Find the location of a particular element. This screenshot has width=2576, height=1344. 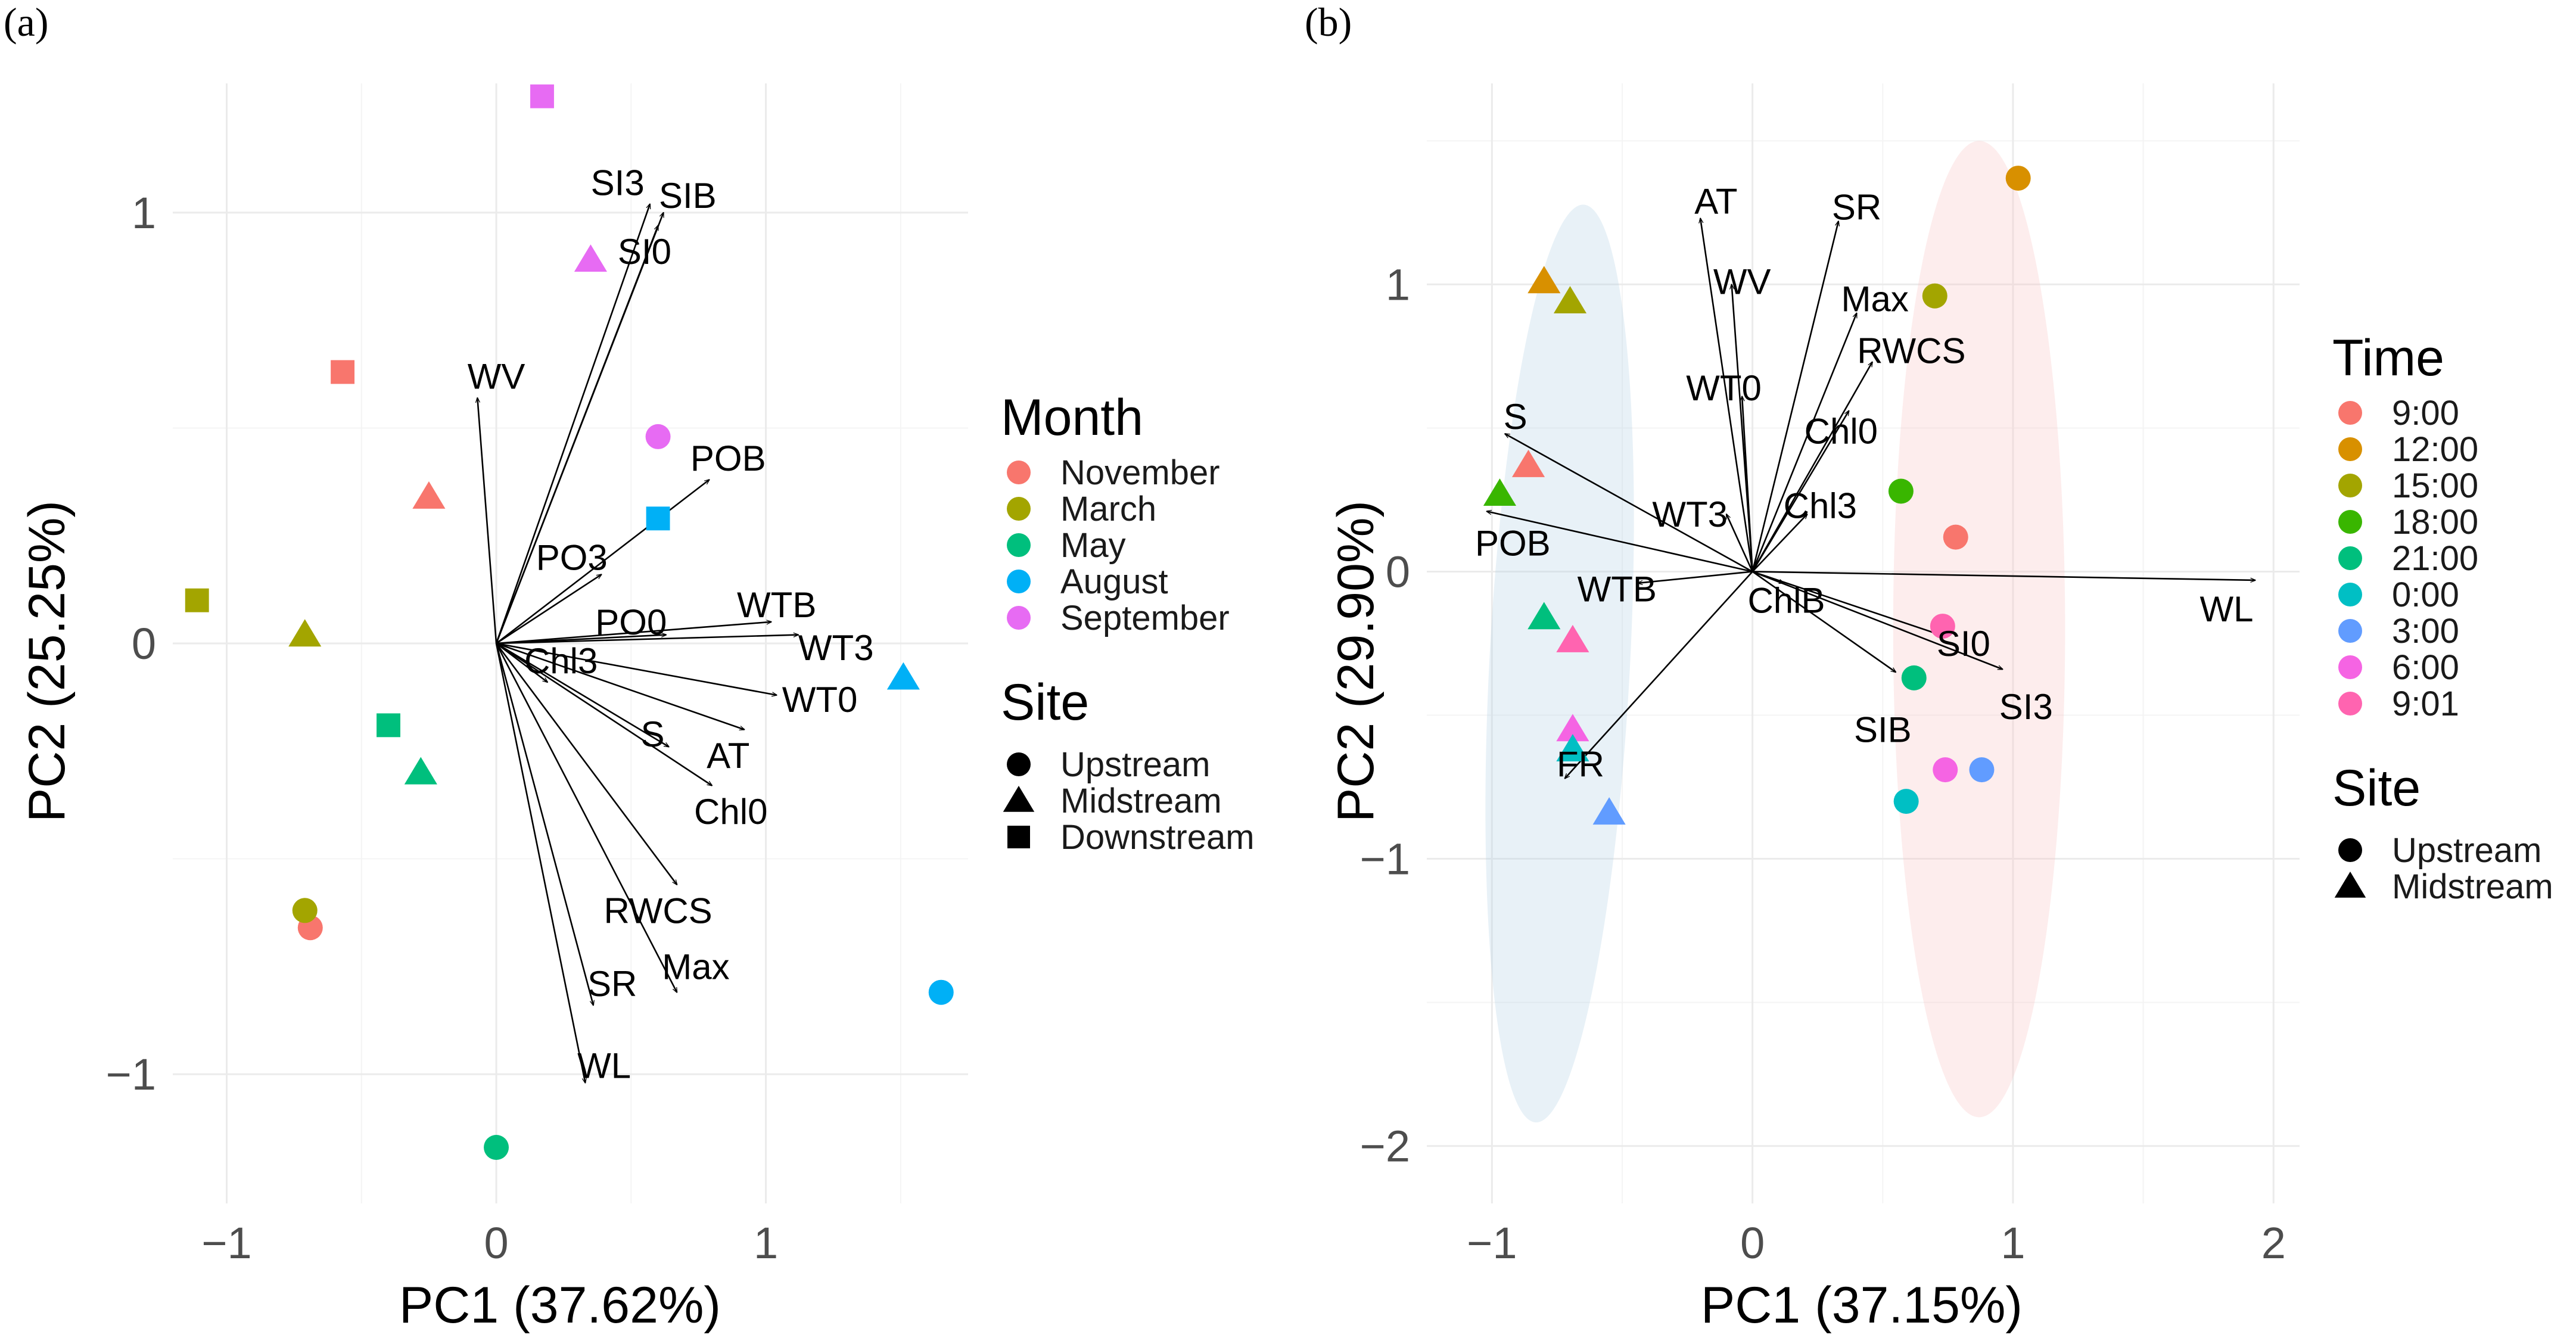

a-loading-arrow-po3 is located at coordinates (548, 609).